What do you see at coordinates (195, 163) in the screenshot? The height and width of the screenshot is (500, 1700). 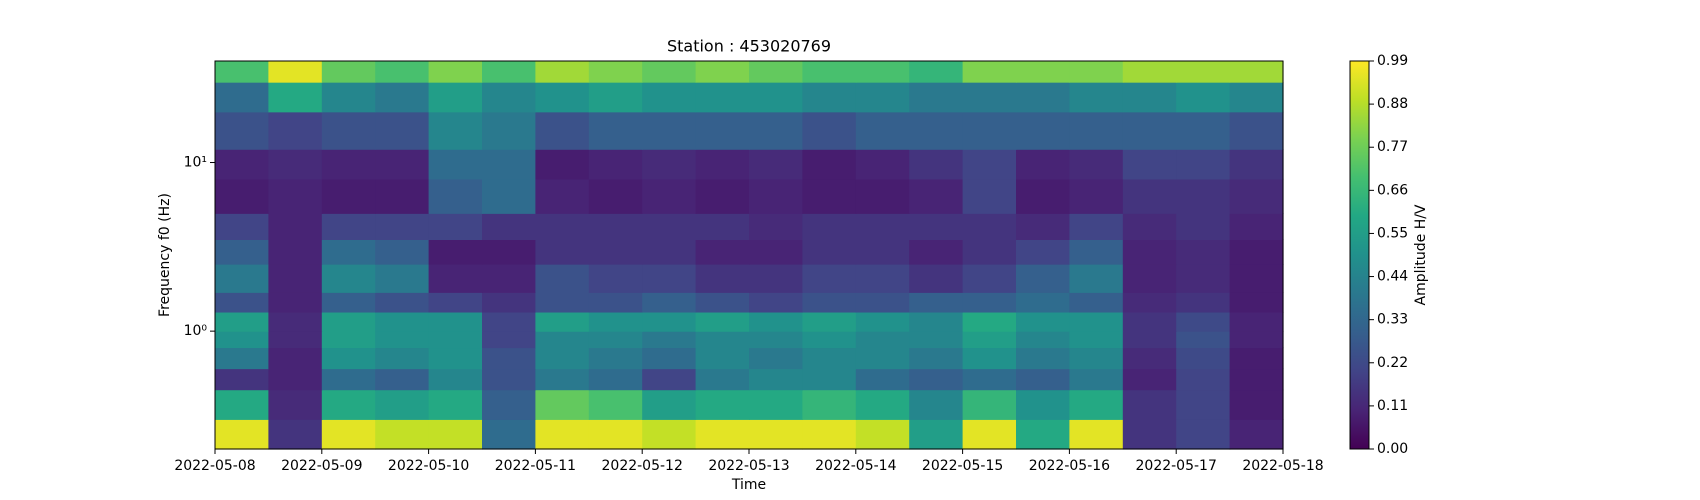 I see `y-tick-label: 10¹` at bounding box center [195, 163].